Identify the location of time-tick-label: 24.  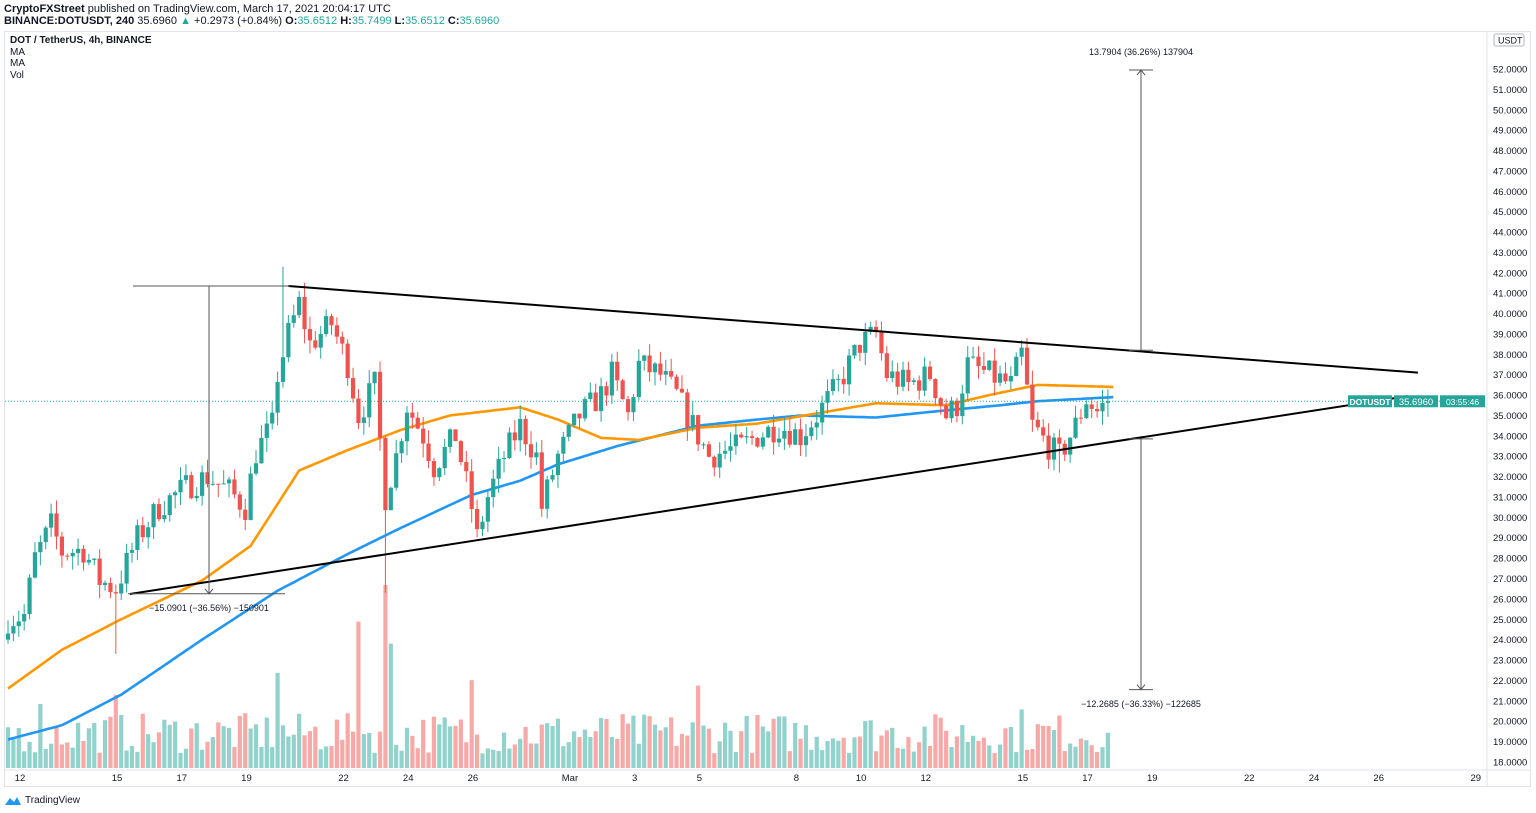
(1314, 778).